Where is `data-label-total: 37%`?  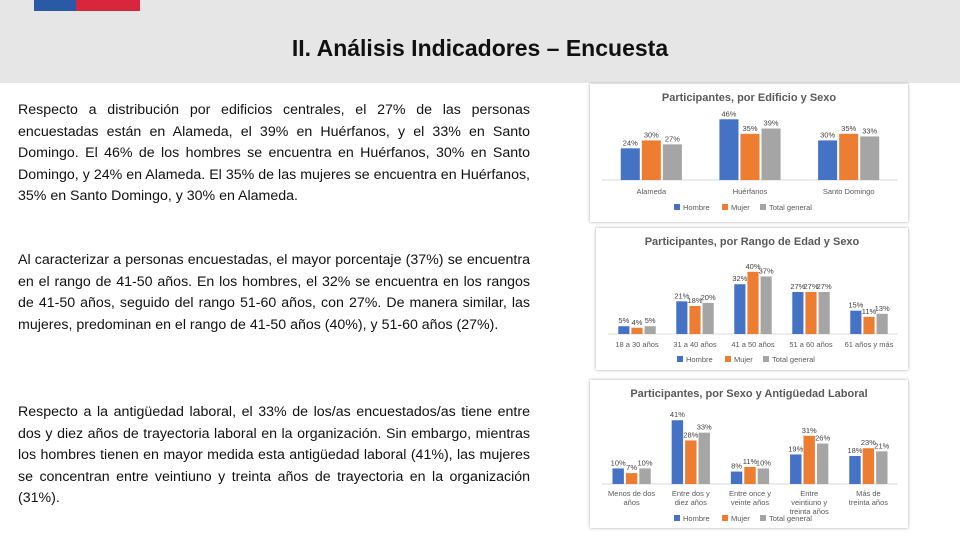 data-label-total: 37% is located at coordinates (766, 270).